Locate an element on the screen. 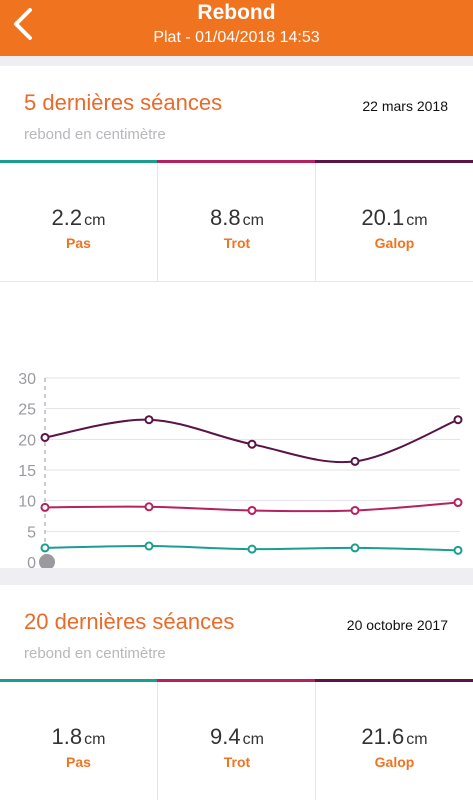 The image size is (473, 800). section-date: 22 mars 2018 is located at coordinates (405, 106).